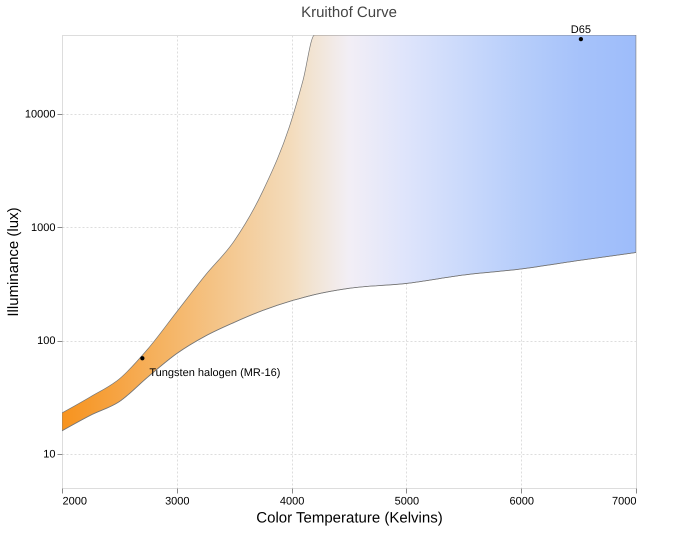  Describe the element at coordinates (177, 502) in the screenshot. I see `x-tick-label: 3000` at that location.